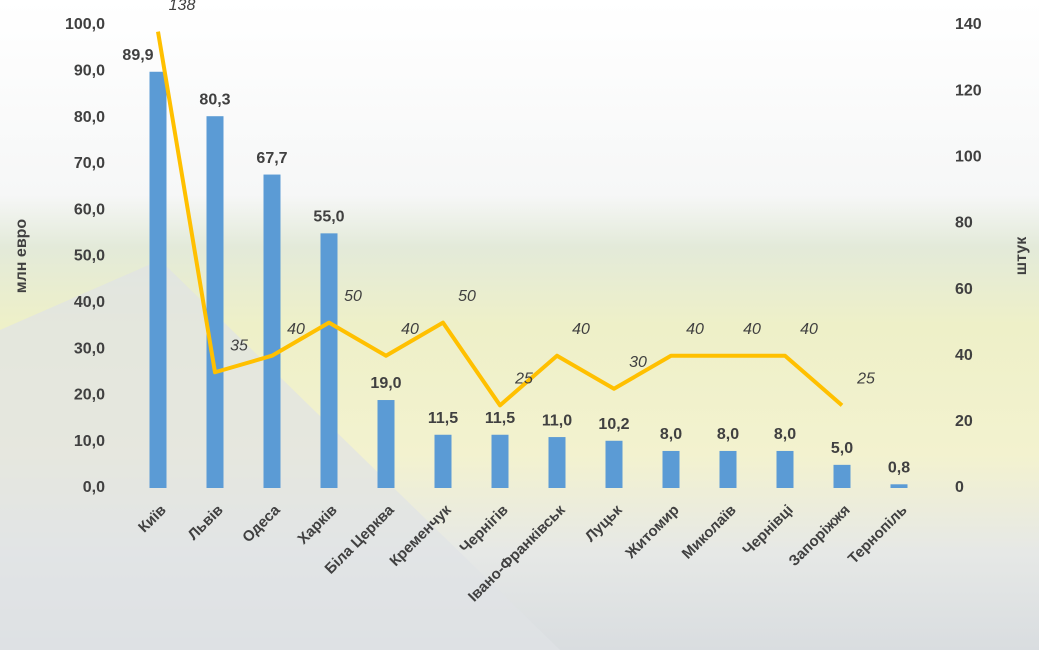  I want to click on bar-value-label: 89,9, so click(137, 55).